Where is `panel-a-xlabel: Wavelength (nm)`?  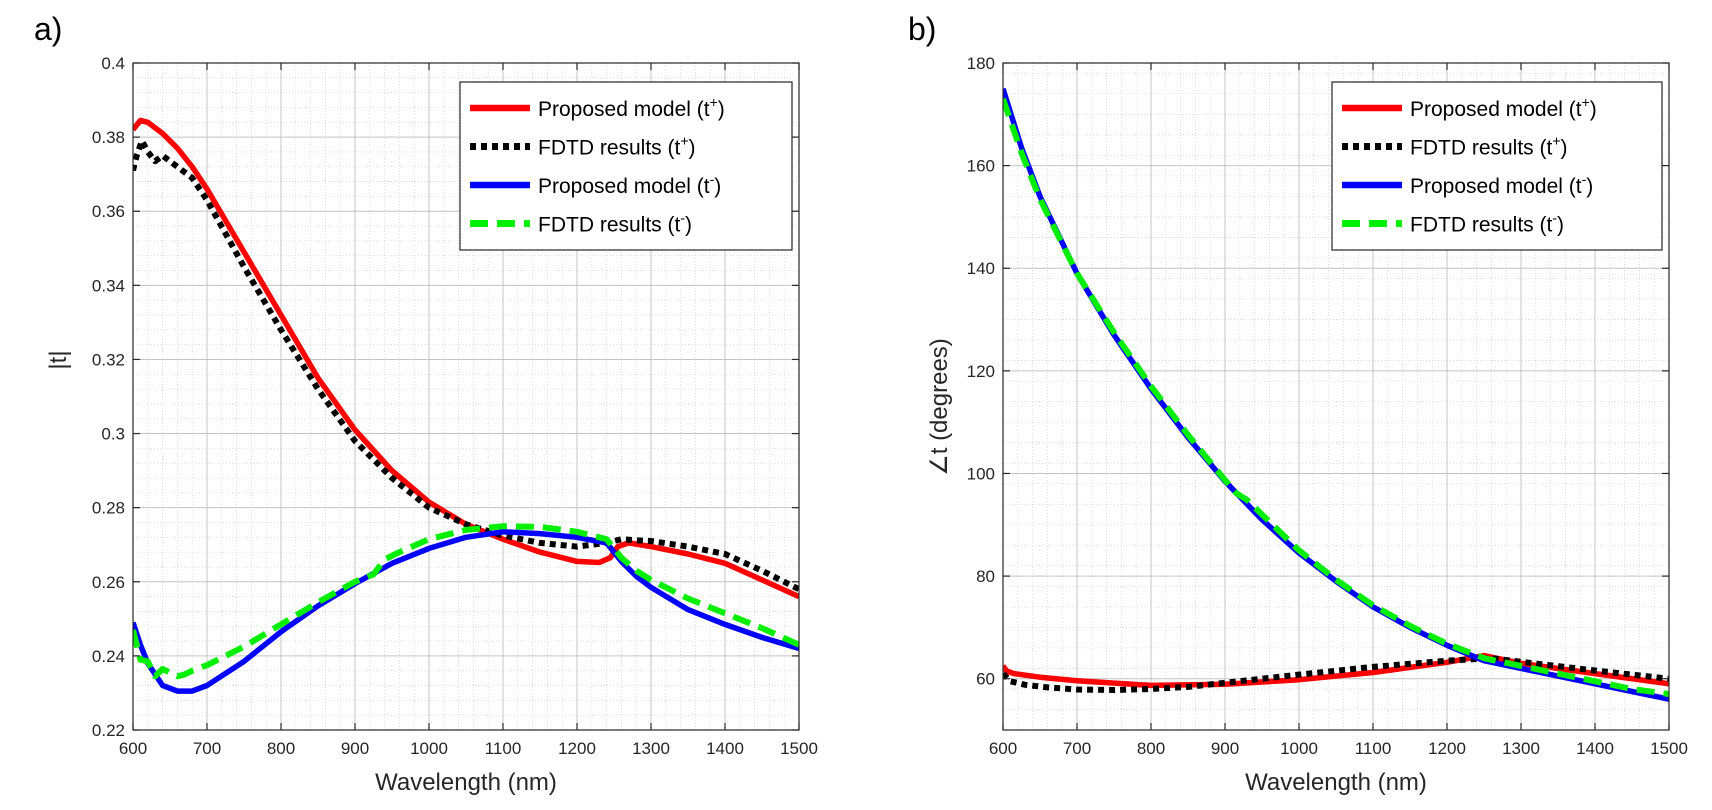
panel-a-xlabel: Wavelength (nm) is located at coordinates (466, 782).